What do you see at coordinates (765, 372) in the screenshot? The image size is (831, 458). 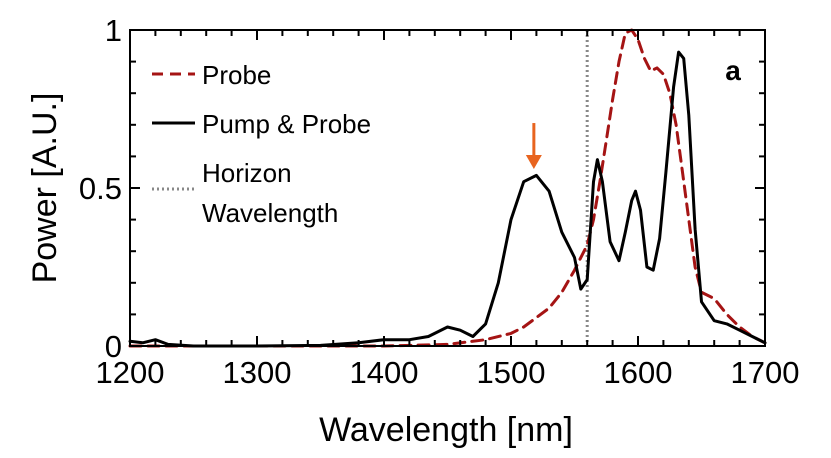 I see `x-tick-label: 1700` at bounding box center [765, 372].